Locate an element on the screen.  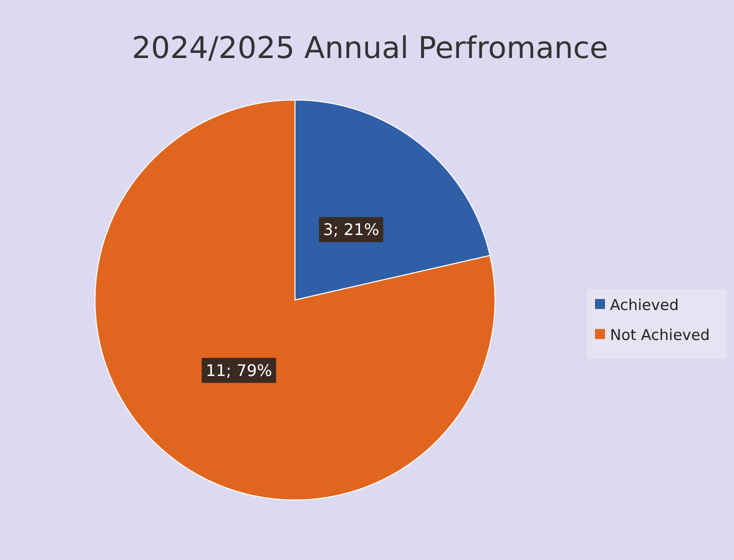
chart-title: 2024/2025 Annual Perfromance is located at coordinates (370, 48).